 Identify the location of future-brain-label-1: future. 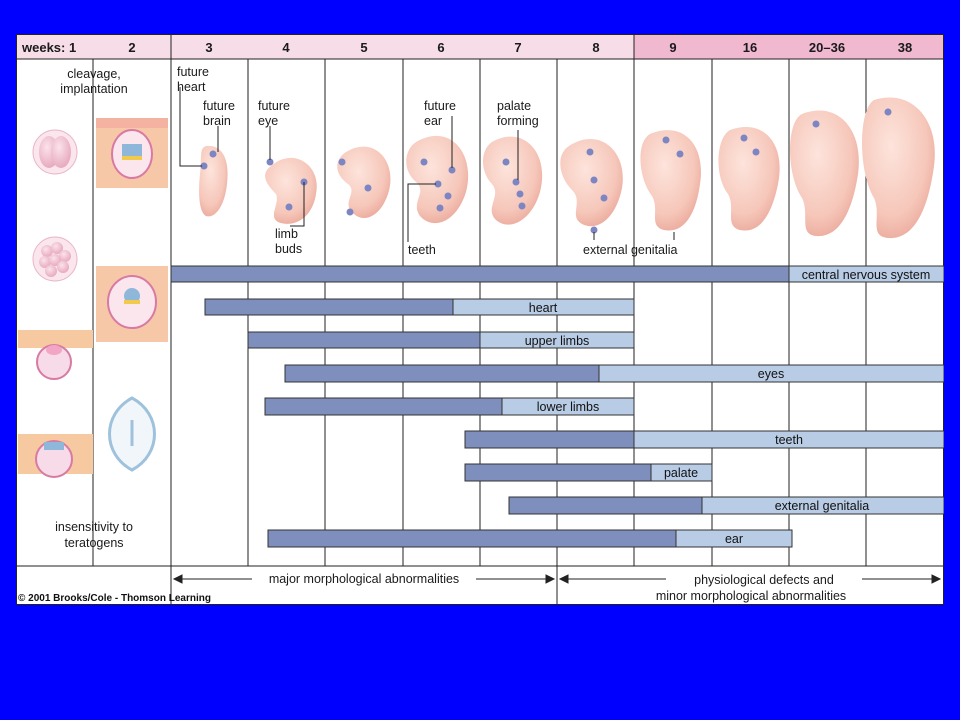
(219, 106).